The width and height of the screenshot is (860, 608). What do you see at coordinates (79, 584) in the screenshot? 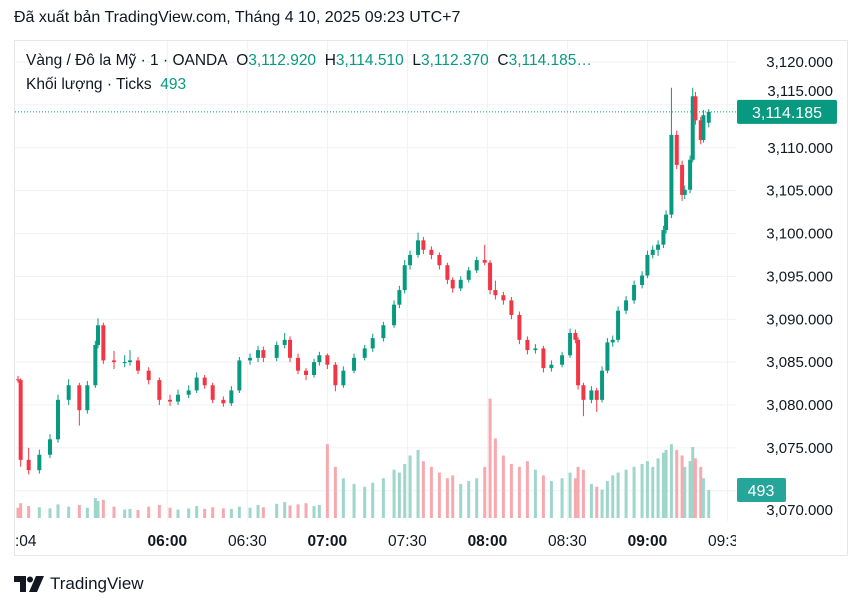
I see `footer-brand: TradingView` at bounding box center [79, 584].